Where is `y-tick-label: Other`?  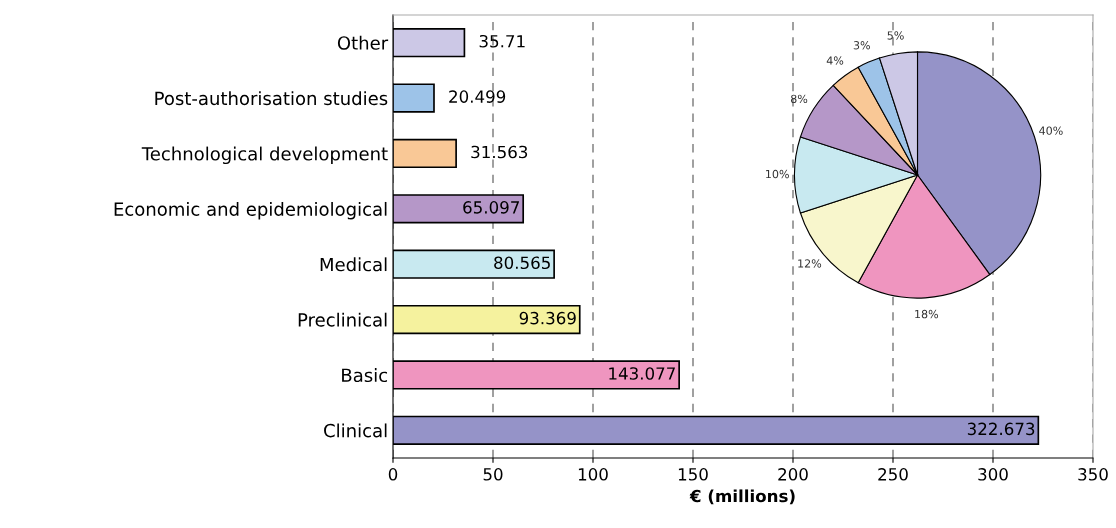 y-tick-label: Other is located at coordinates (363, 42).